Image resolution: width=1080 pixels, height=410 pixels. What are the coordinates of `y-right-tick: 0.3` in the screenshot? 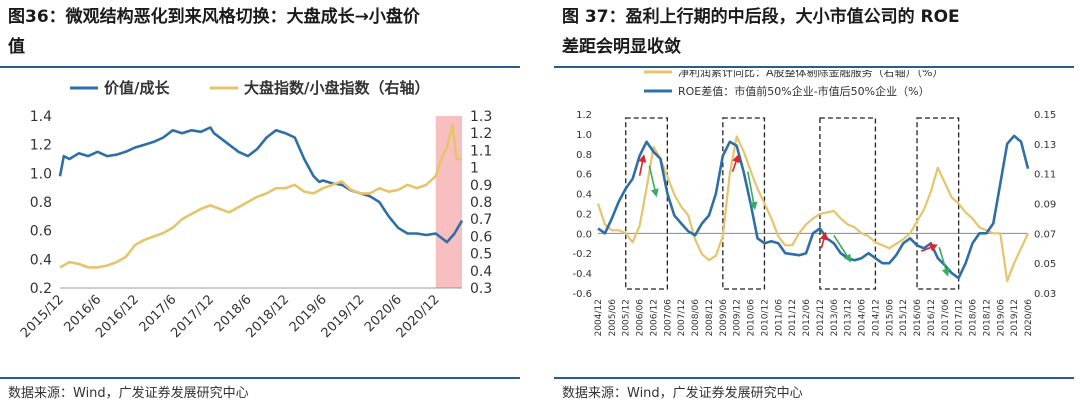 It's located at (481, 289).